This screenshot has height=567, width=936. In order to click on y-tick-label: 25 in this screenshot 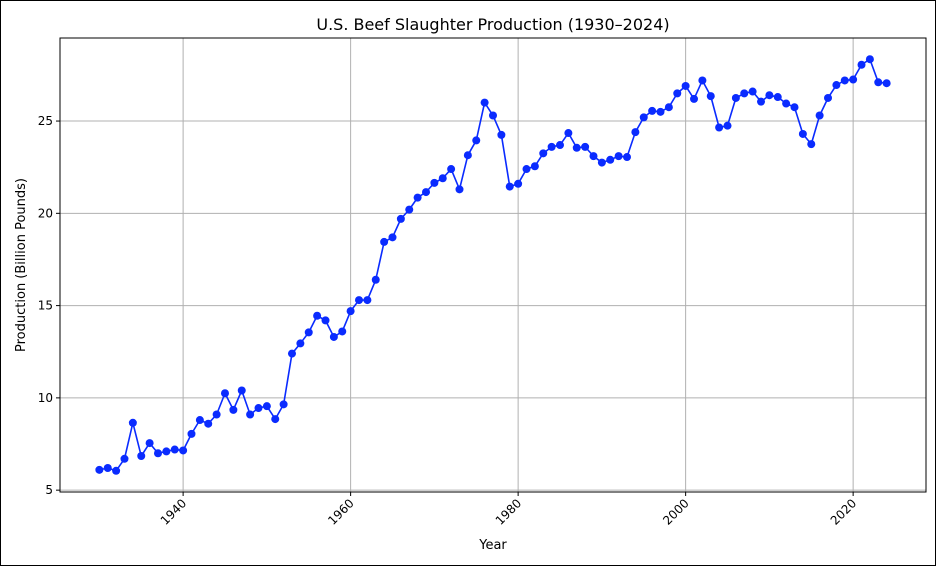, I will do `click(45, 121)`.